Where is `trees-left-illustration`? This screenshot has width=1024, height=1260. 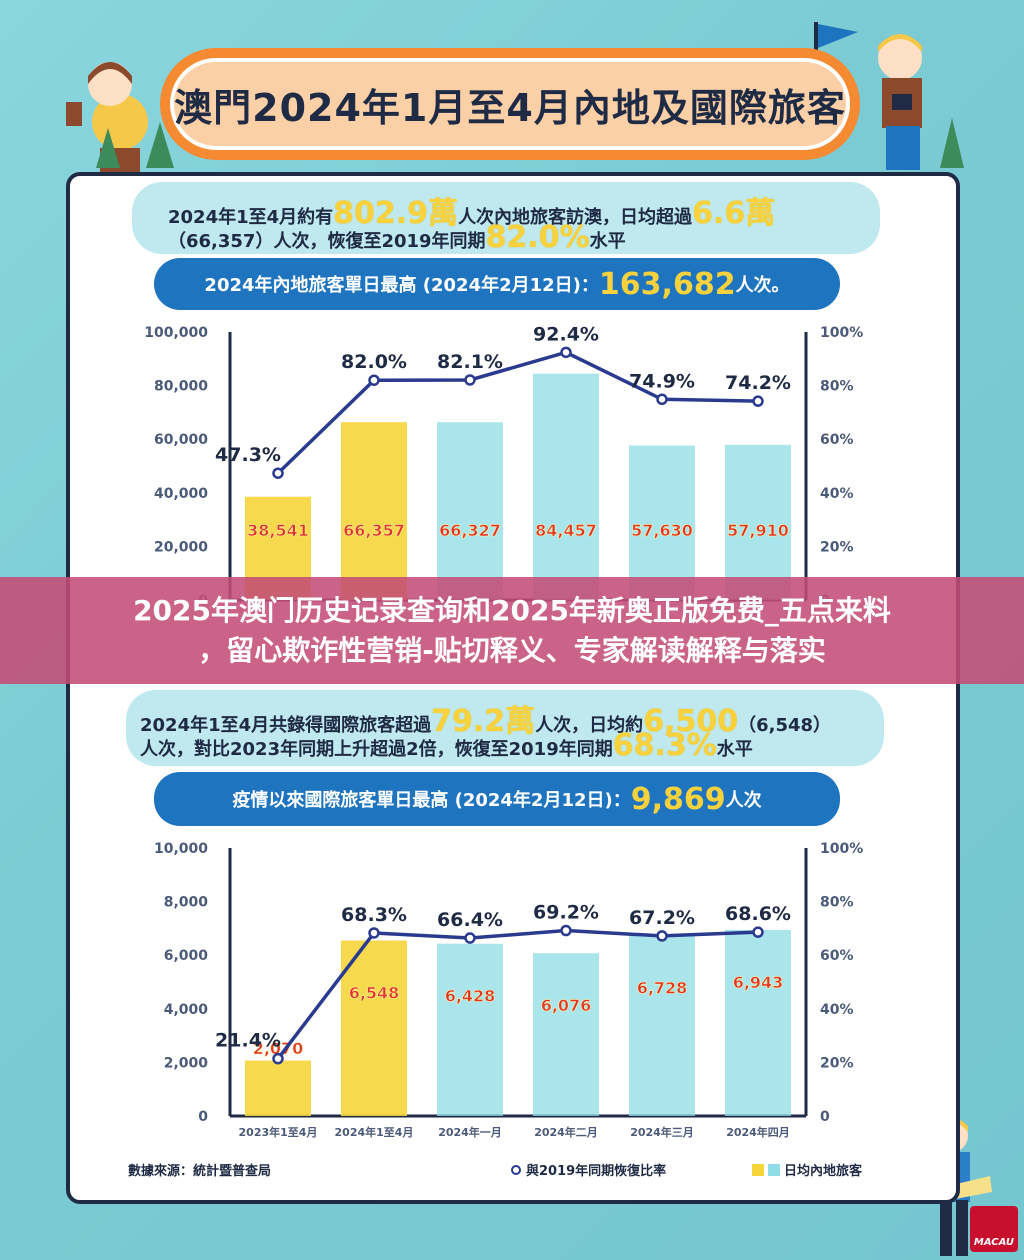
trees-left-illustration is located at coordinates (135, 145).